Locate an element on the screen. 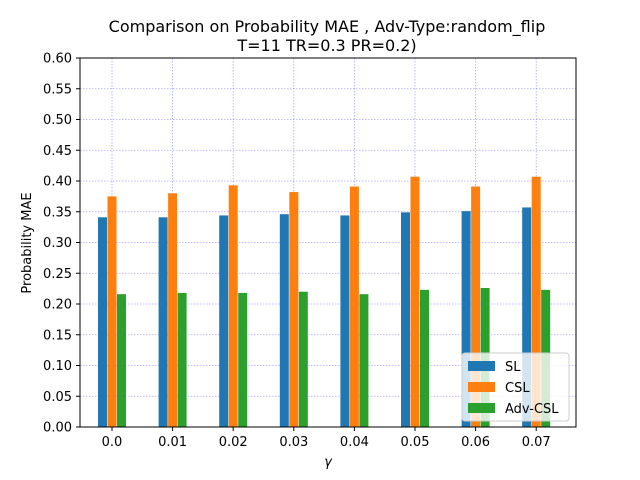  y-tick-label: 0.25 is located at coordinates (57, 274).